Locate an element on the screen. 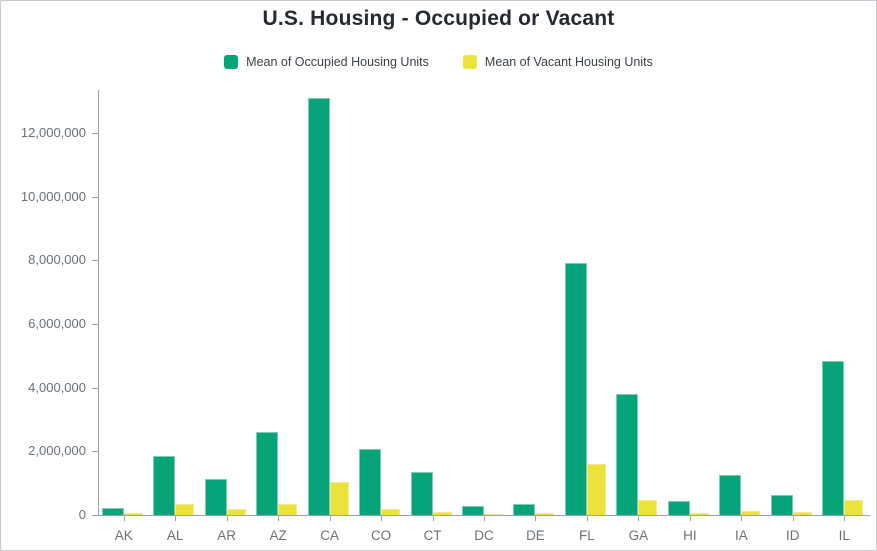  x-axis-line is located at coordinates (484, 515).